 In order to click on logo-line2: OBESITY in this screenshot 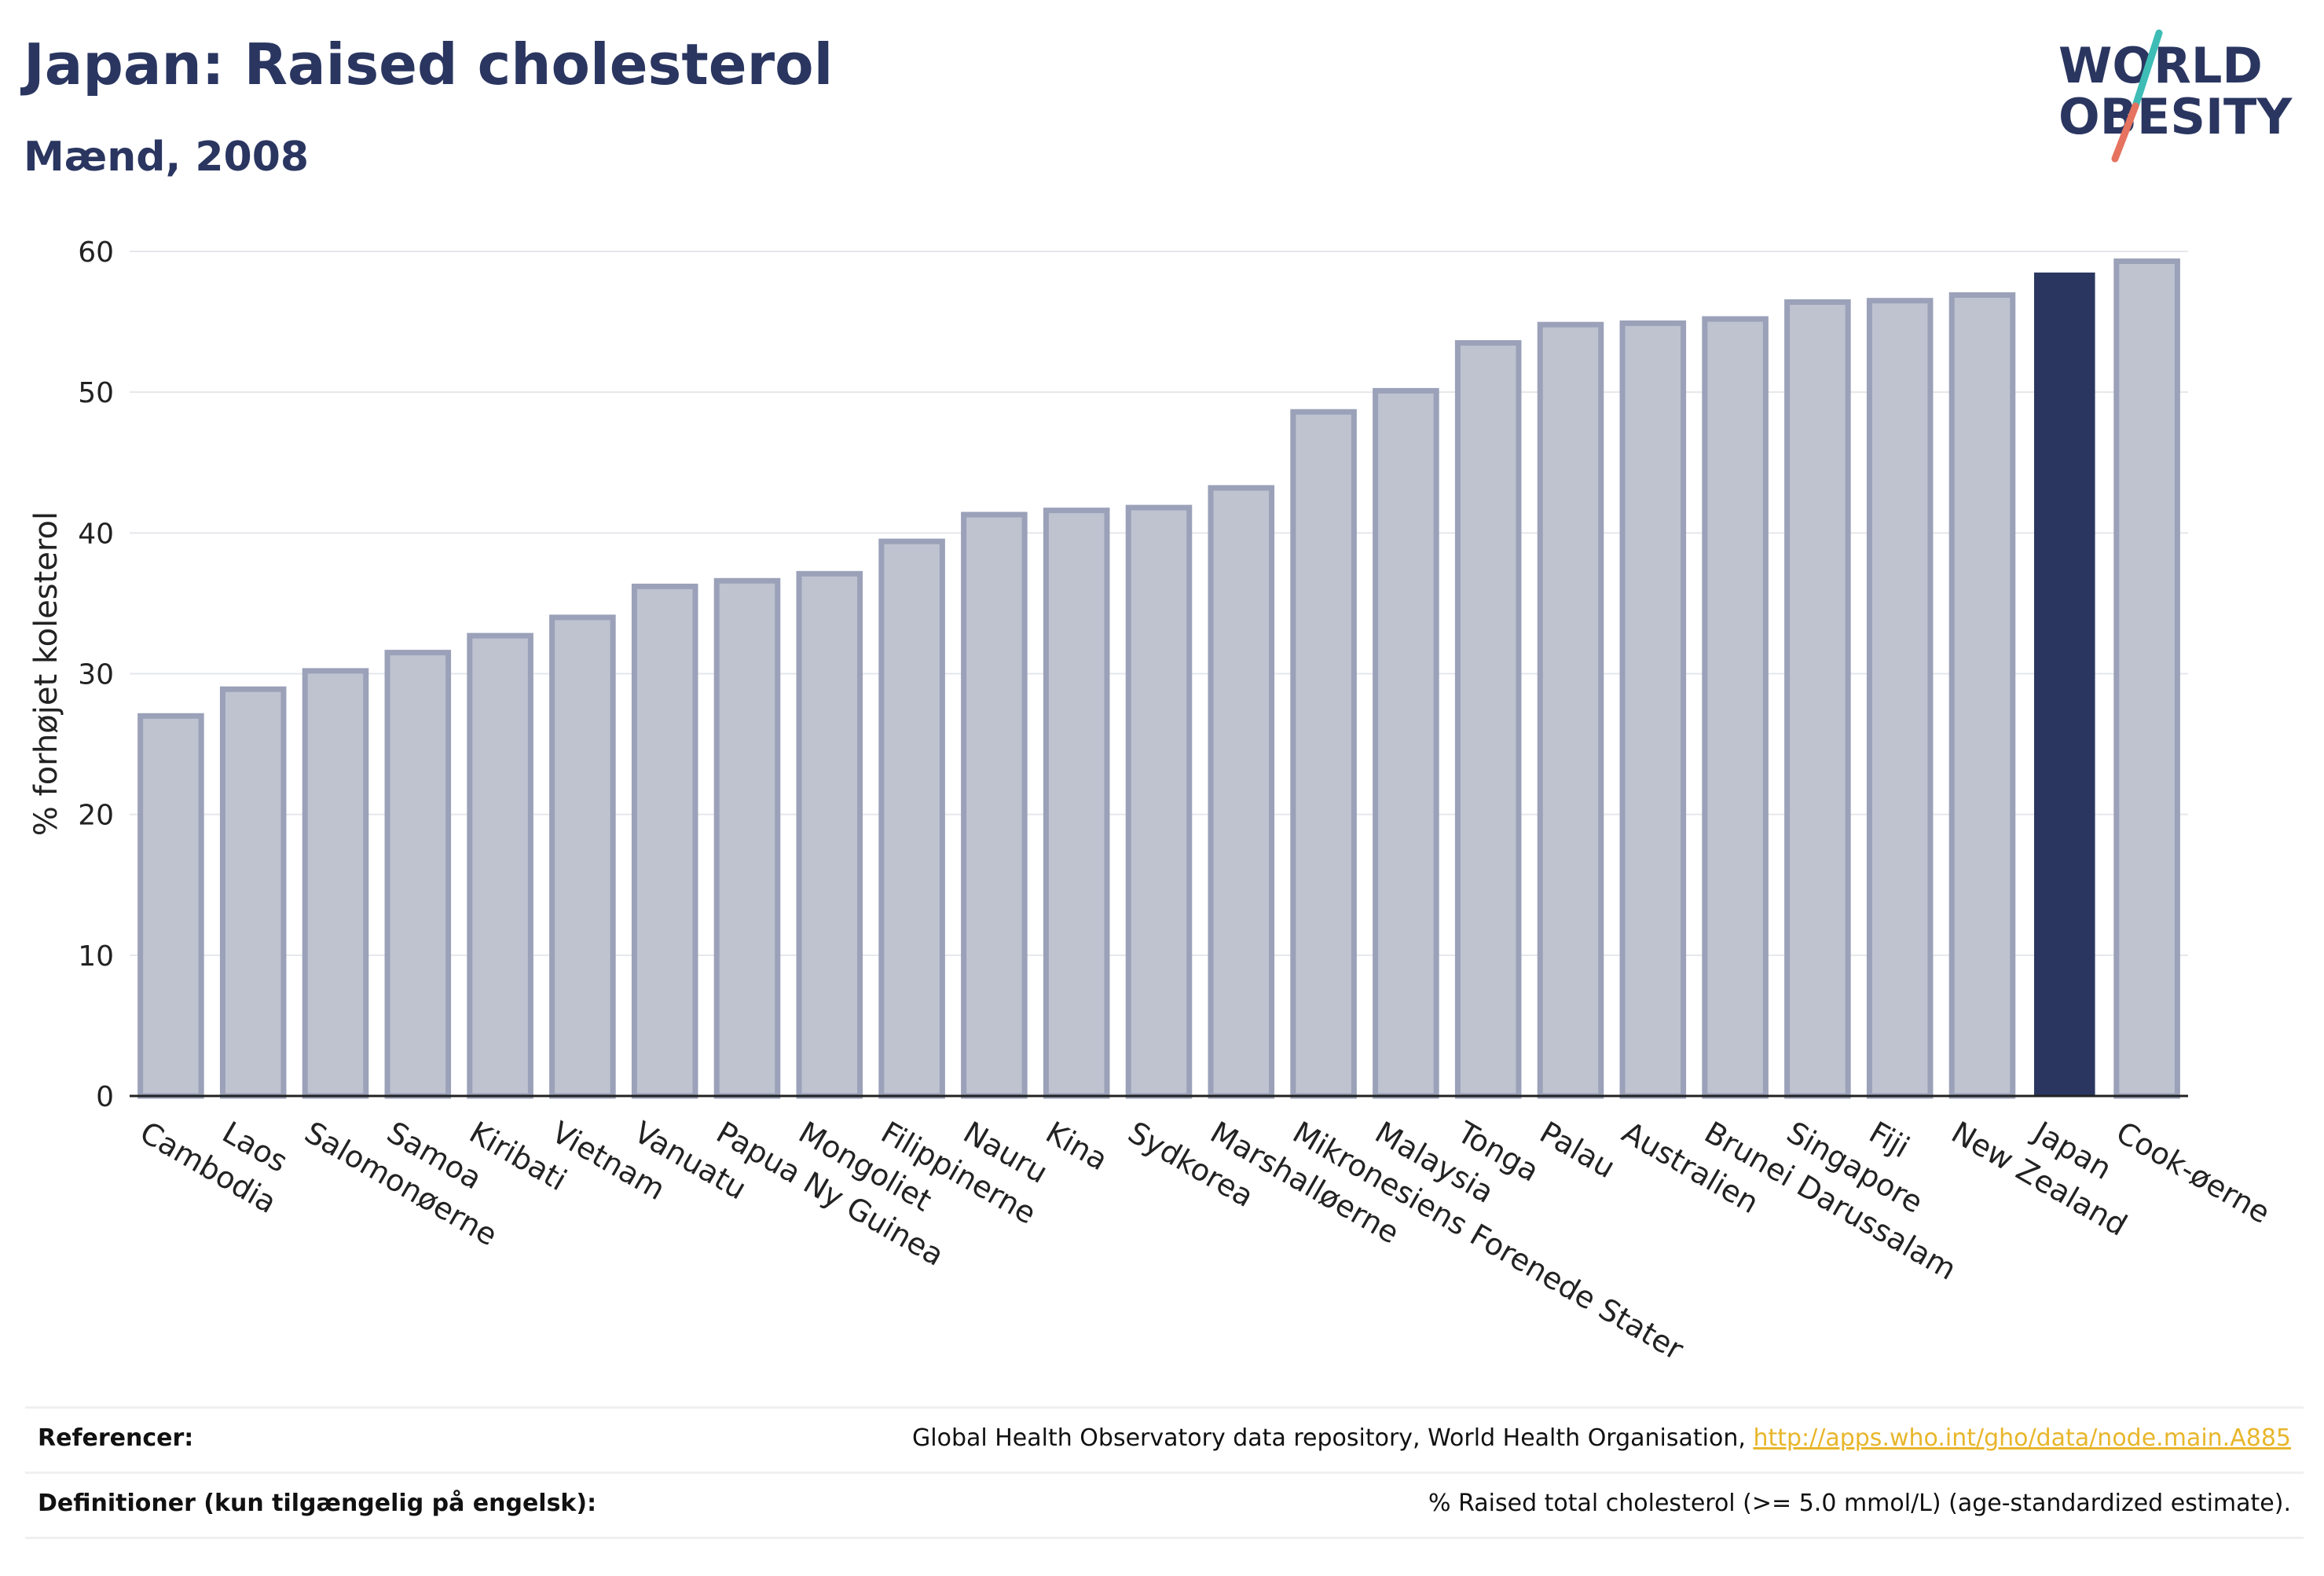, I will do `click(2175, 116)`.